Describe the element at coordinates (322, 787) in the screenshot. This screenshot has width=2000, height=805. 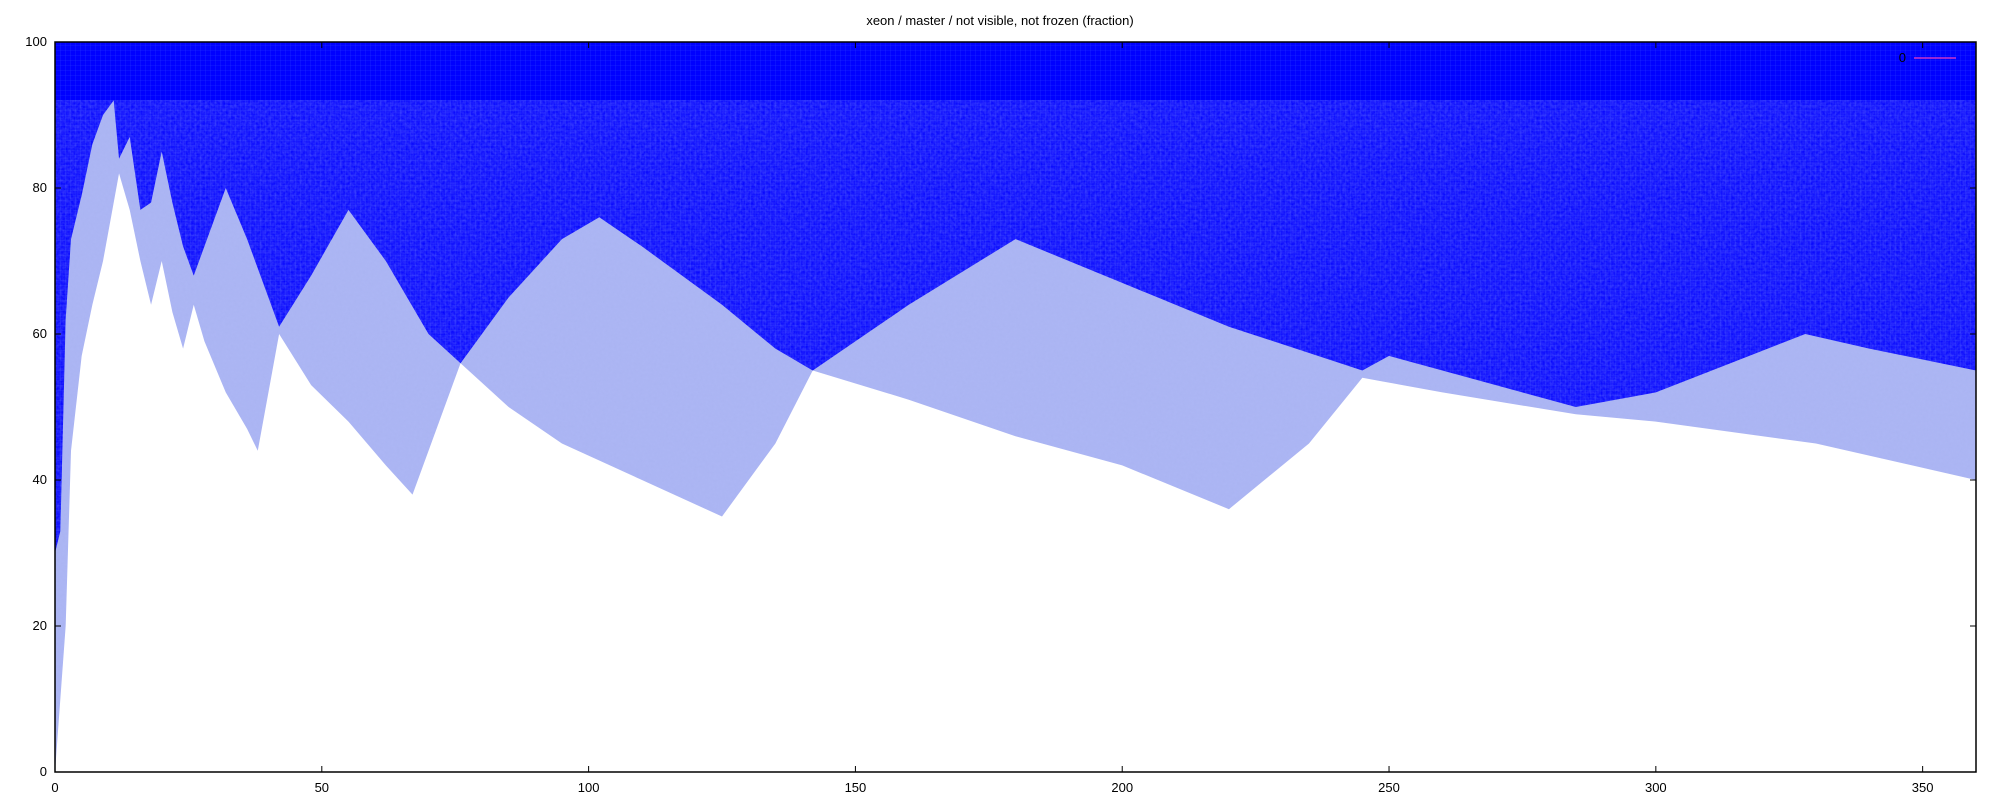
I see `x-tick-label: 50` at that location.